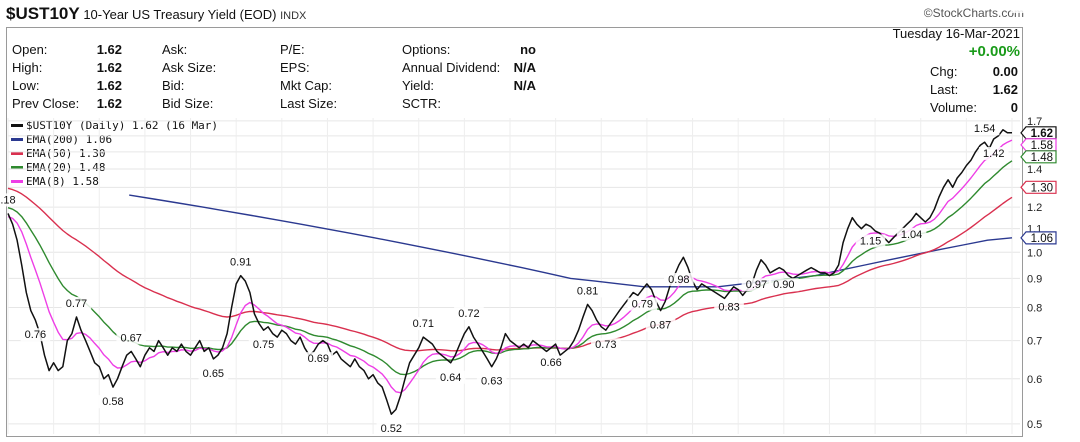  I want to click on price-label: 0.76, so click(35, 335).